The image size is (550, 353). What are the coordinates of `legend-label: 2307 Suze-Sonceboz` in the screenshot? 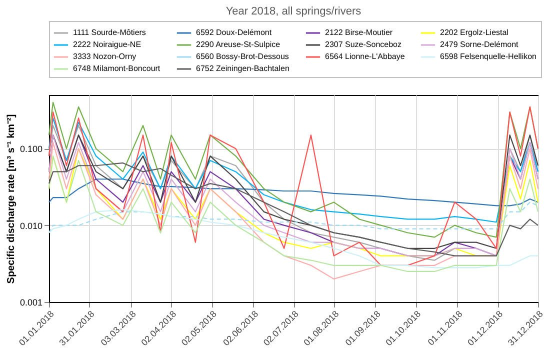 It's located at (363, 44).